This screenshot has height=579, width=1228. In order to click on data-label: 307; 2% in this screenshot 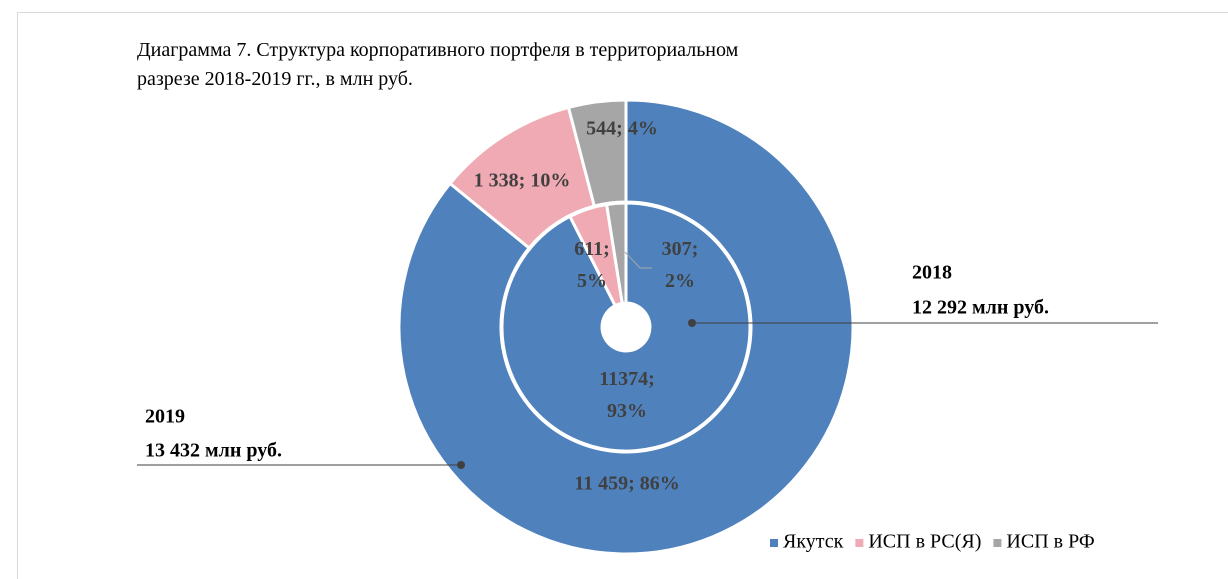, I will do `click(680, 265)`.